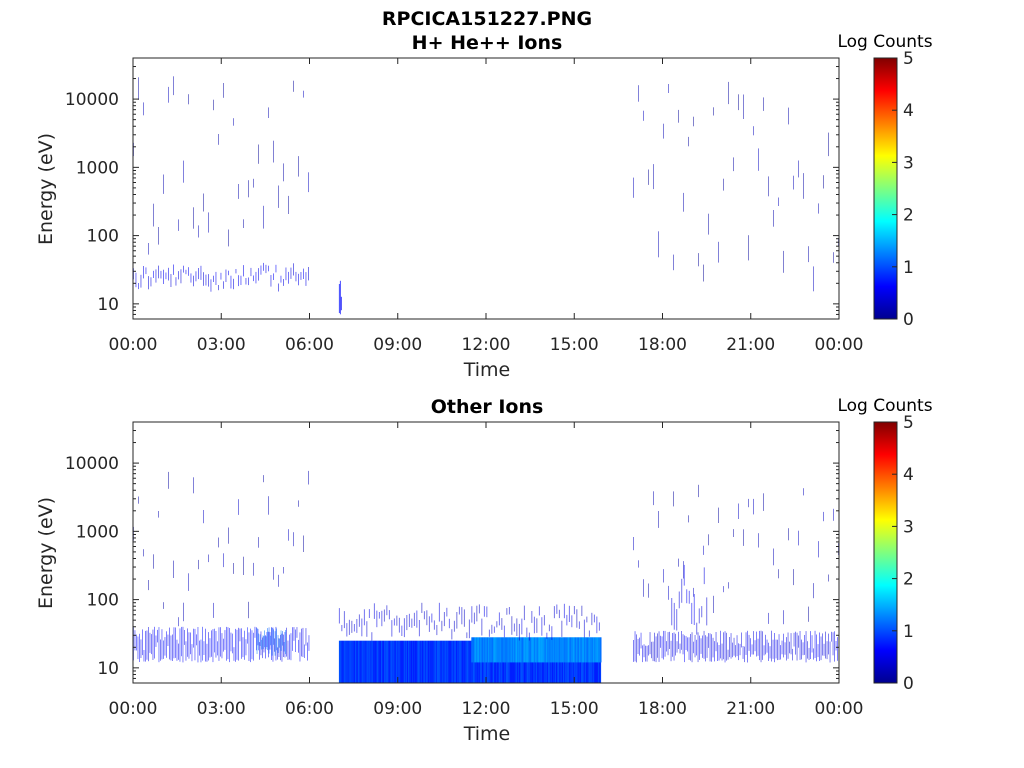  What do you see at coordinates (486, 709) in the screenshot?
I see `x-tick-label: 12:00` at bounding box center [486, 709].